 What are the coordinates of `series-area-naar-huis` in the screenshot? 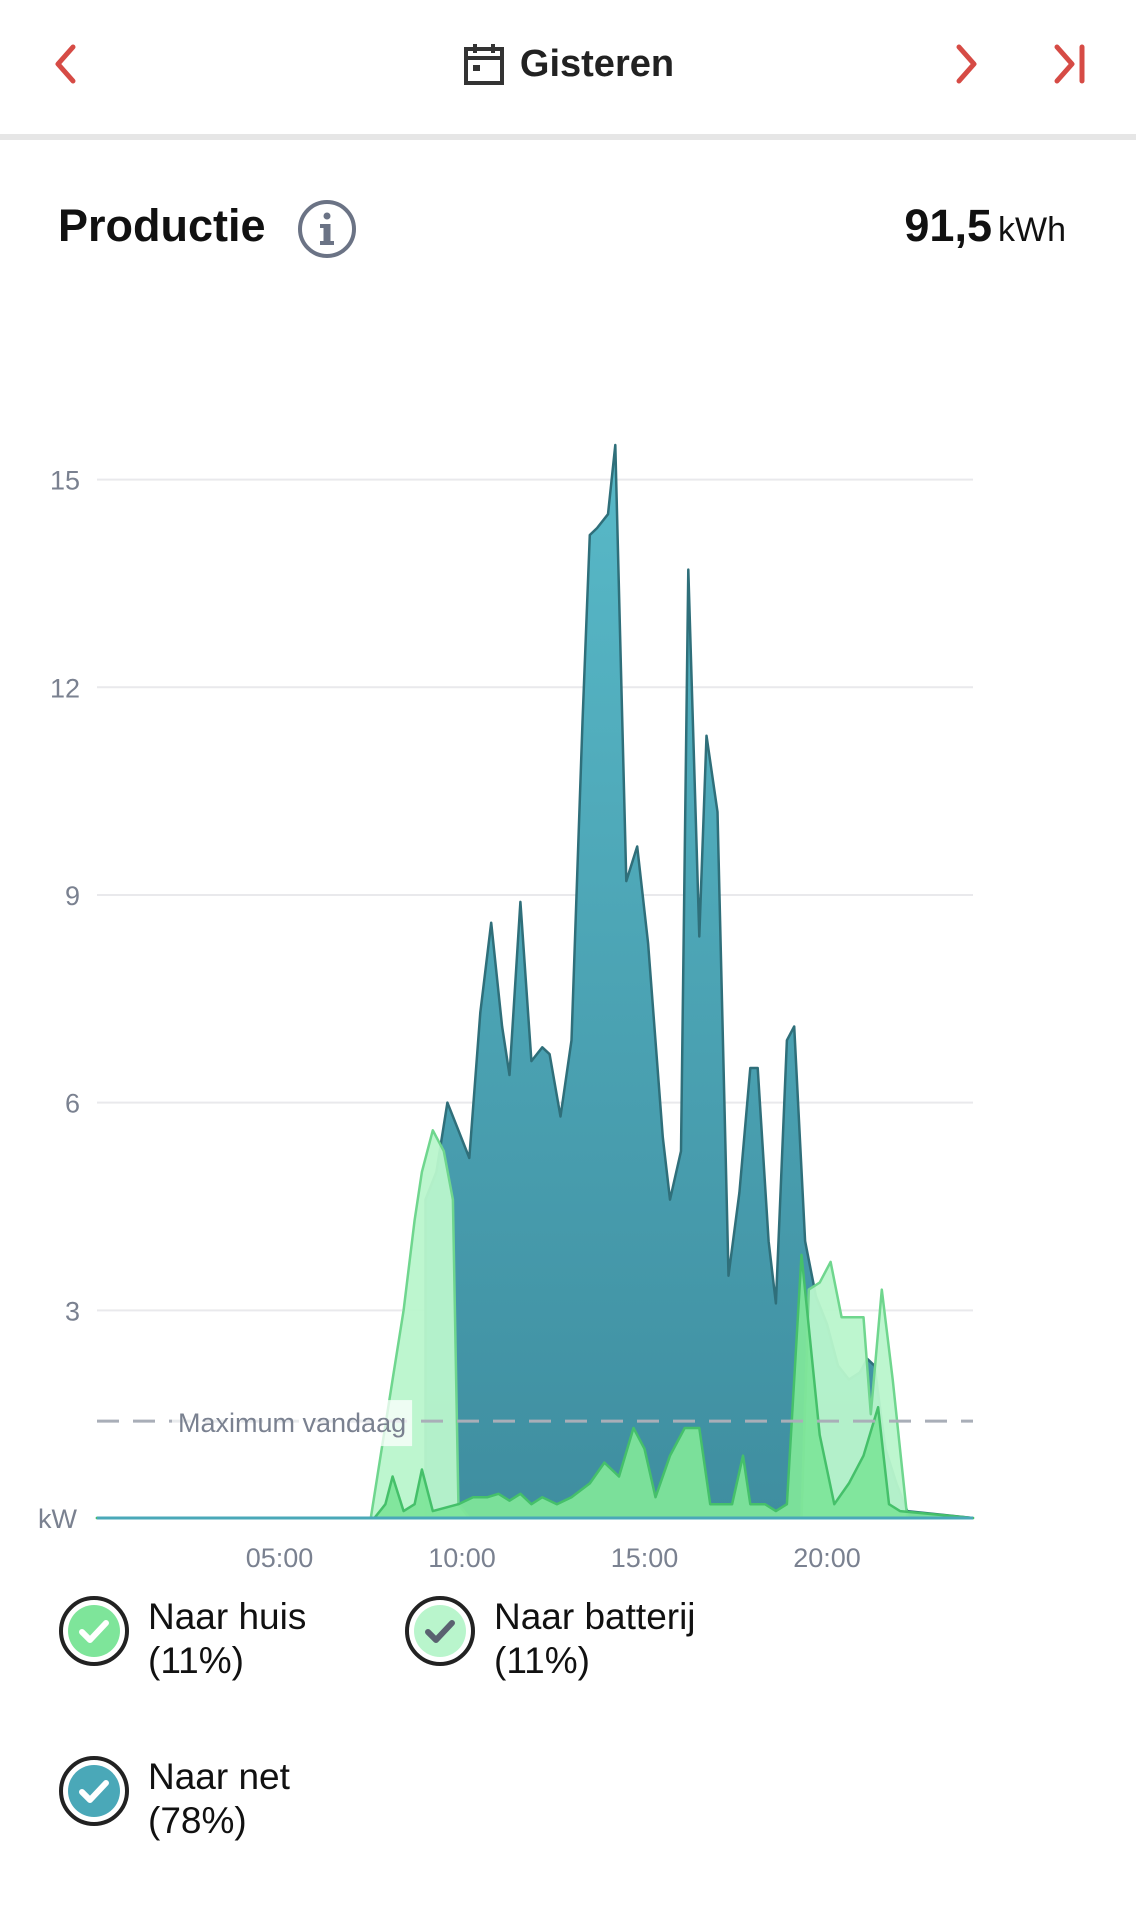 It's located at (535, 1386).